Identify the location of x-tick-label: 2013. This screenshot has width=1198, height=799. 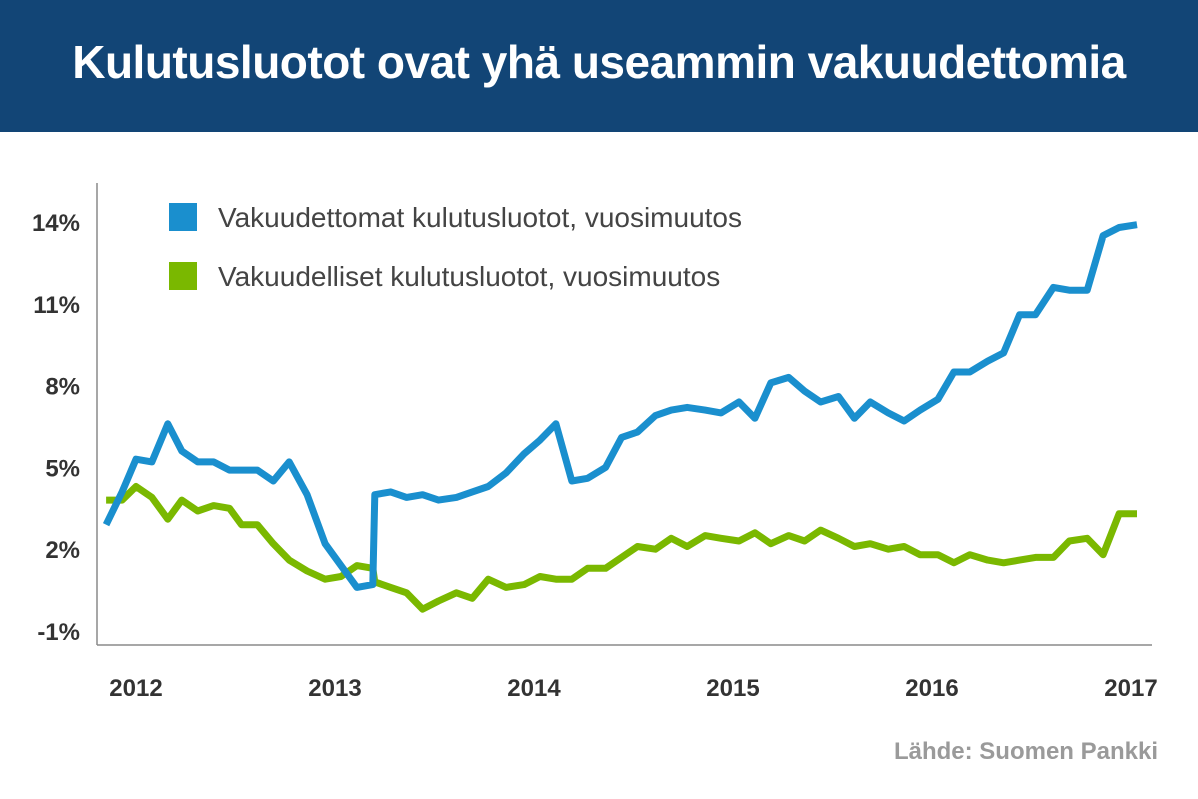
(334, 688).